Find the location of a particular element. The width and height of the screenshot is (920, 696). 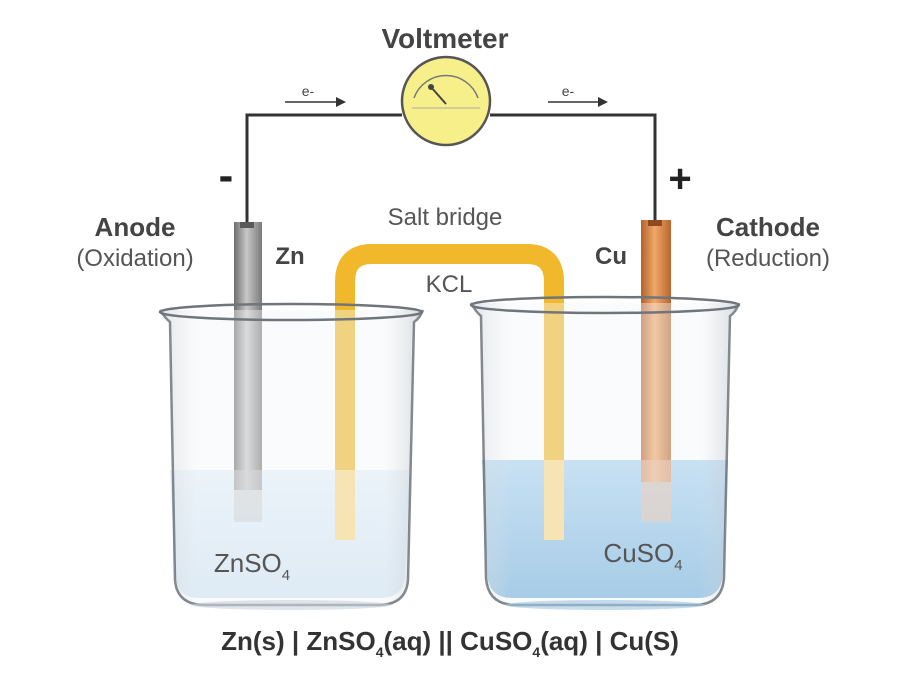

right-beaker is located at coordinates (605, 452).